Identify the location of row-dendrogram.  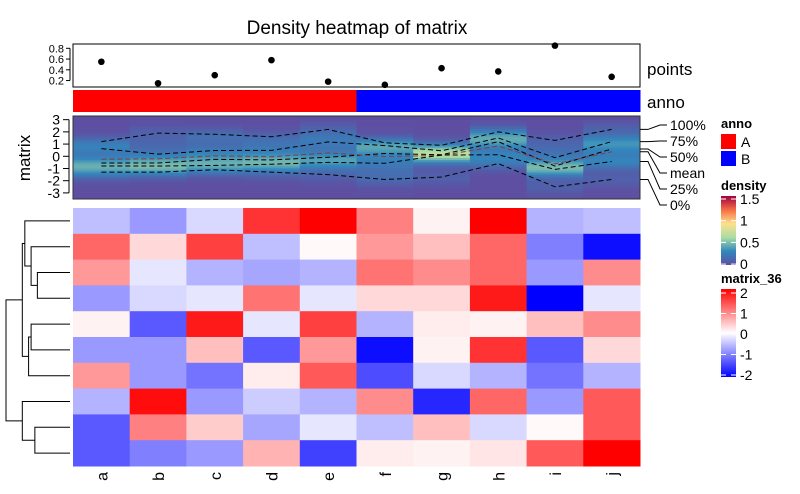
(37, 337).